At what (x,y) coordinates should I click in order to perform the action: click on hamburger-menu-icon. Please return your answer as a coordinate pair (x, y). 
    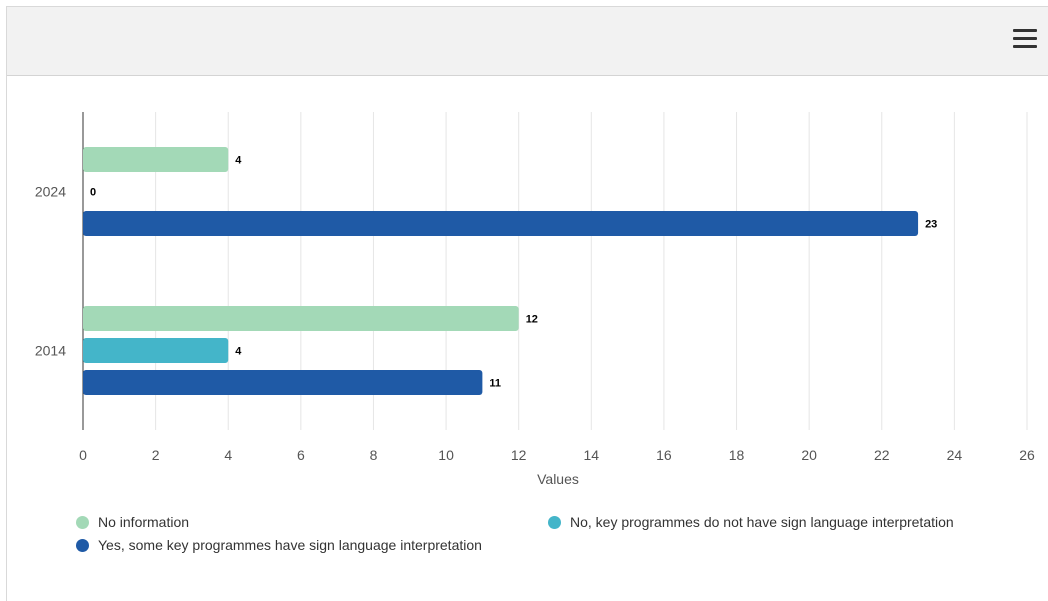
    Looking at the image, I should click on (1025, 40).